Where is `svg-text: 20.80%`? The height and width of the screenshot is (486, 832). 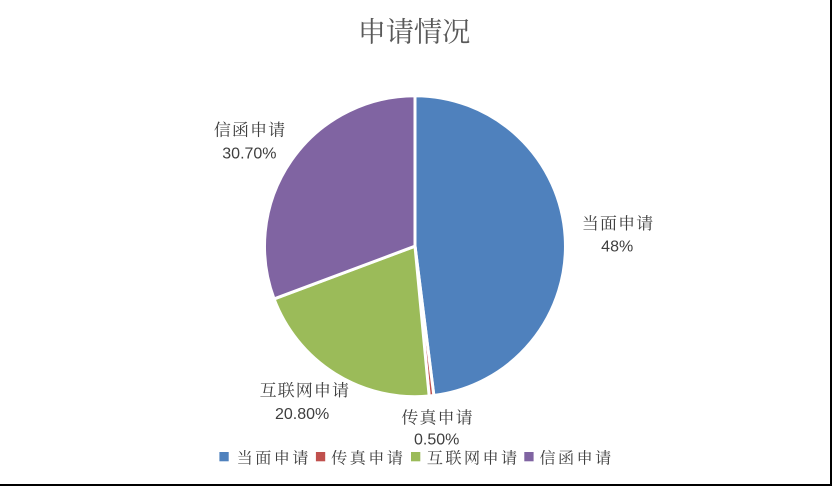
svg-text: 20.80% is located at coordinates (302, 414).